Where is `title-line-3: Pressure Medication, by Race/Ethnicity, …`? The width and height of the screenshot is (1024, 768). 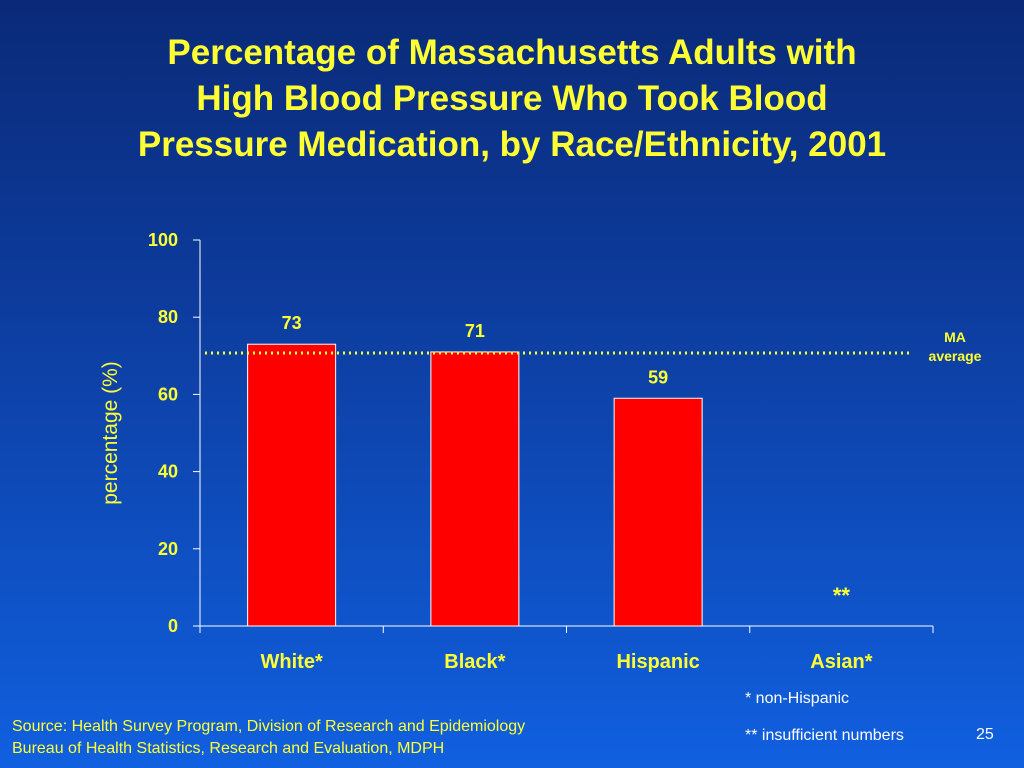 title-line-3: Pressure Medication, by Race/Ethnicity, … is located at coordinates (512, 144).